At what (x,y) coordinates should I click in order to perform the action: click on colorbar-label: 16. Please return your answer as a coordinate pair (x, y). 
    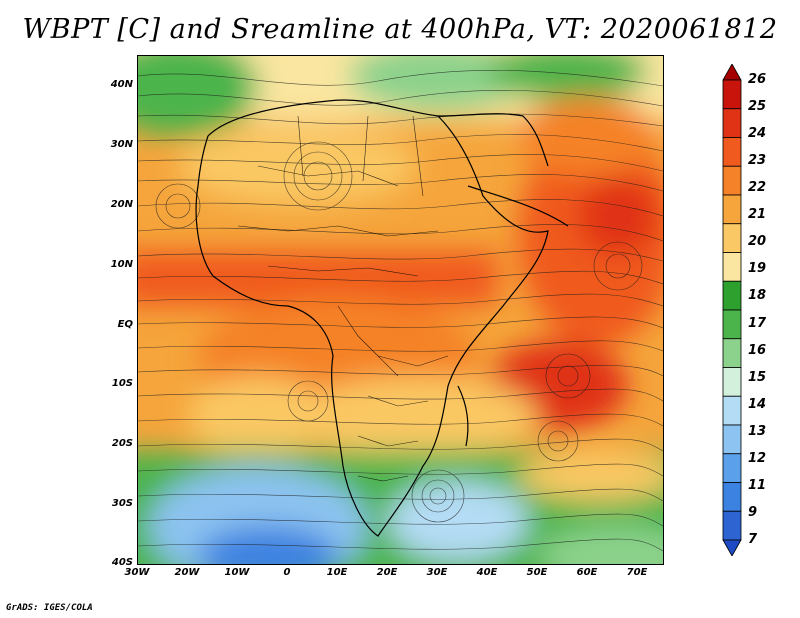
    Looking at the image, I should click on (757, 350).